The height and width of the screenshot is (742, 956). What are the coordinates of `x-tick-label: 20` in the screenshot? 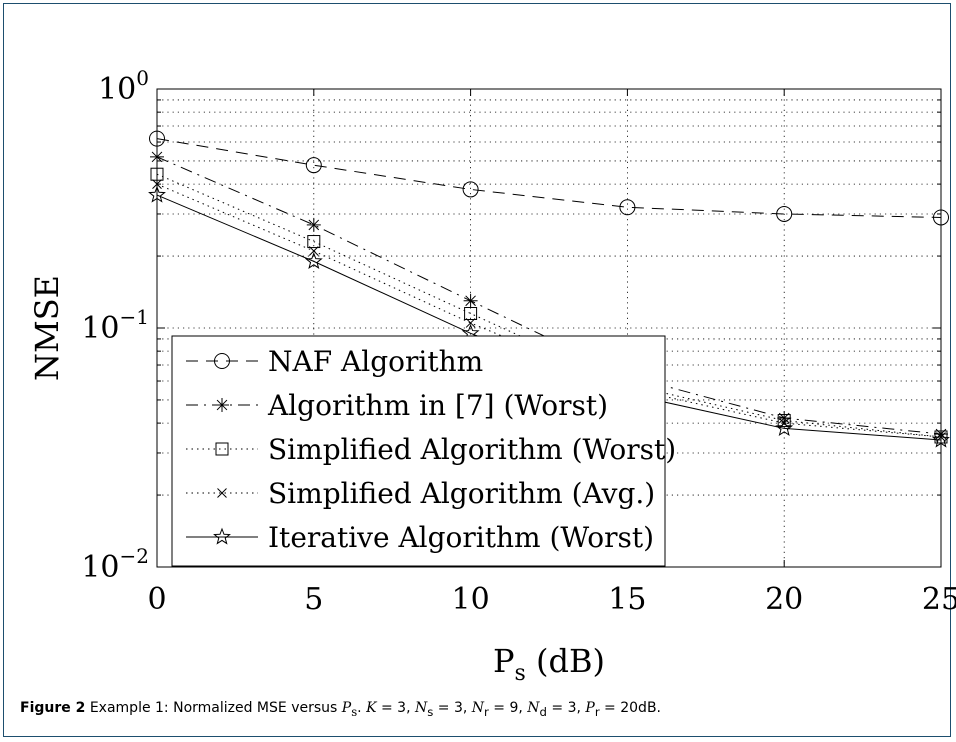 It's located at (784, 599).